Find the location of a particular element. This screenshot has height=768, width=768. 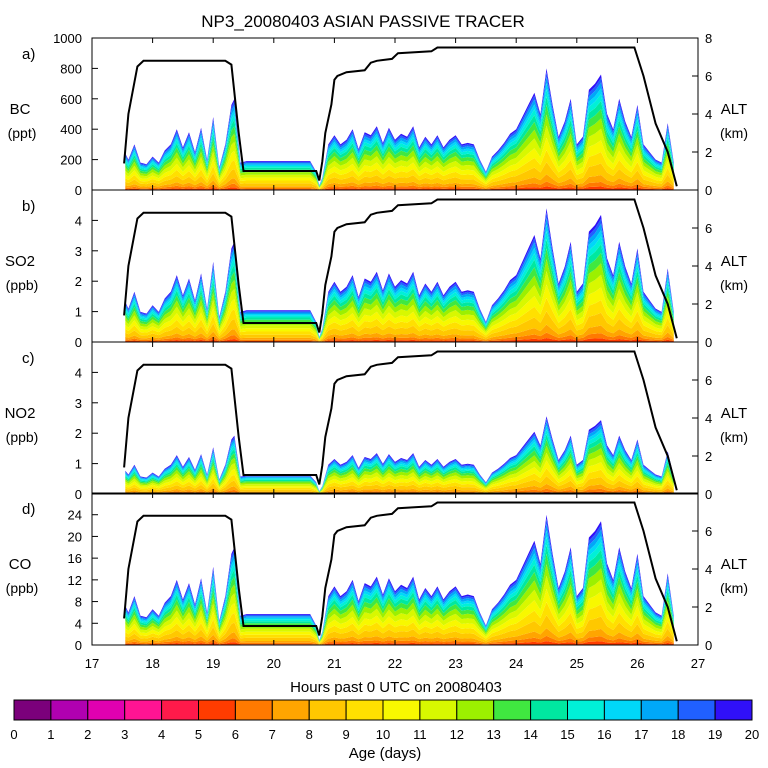

y-tick-label: 16 is located at coordinates (75, 558).